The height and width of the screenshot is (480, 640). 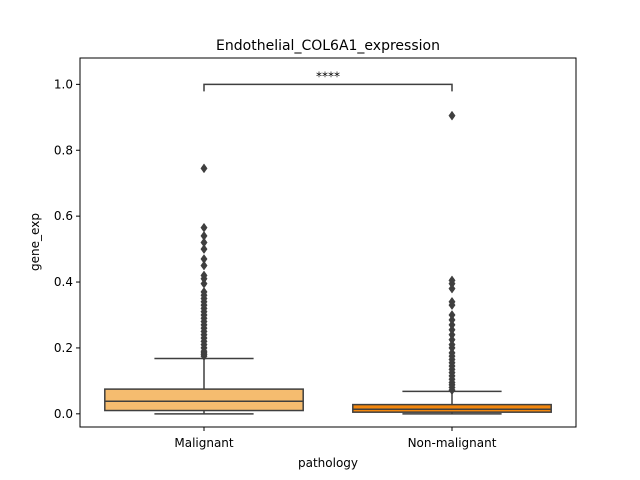 What do you see at coordinates (63, 216) in the screenshot?
I see `y-tick-label: 0.6` at bounding box center [63, 216].